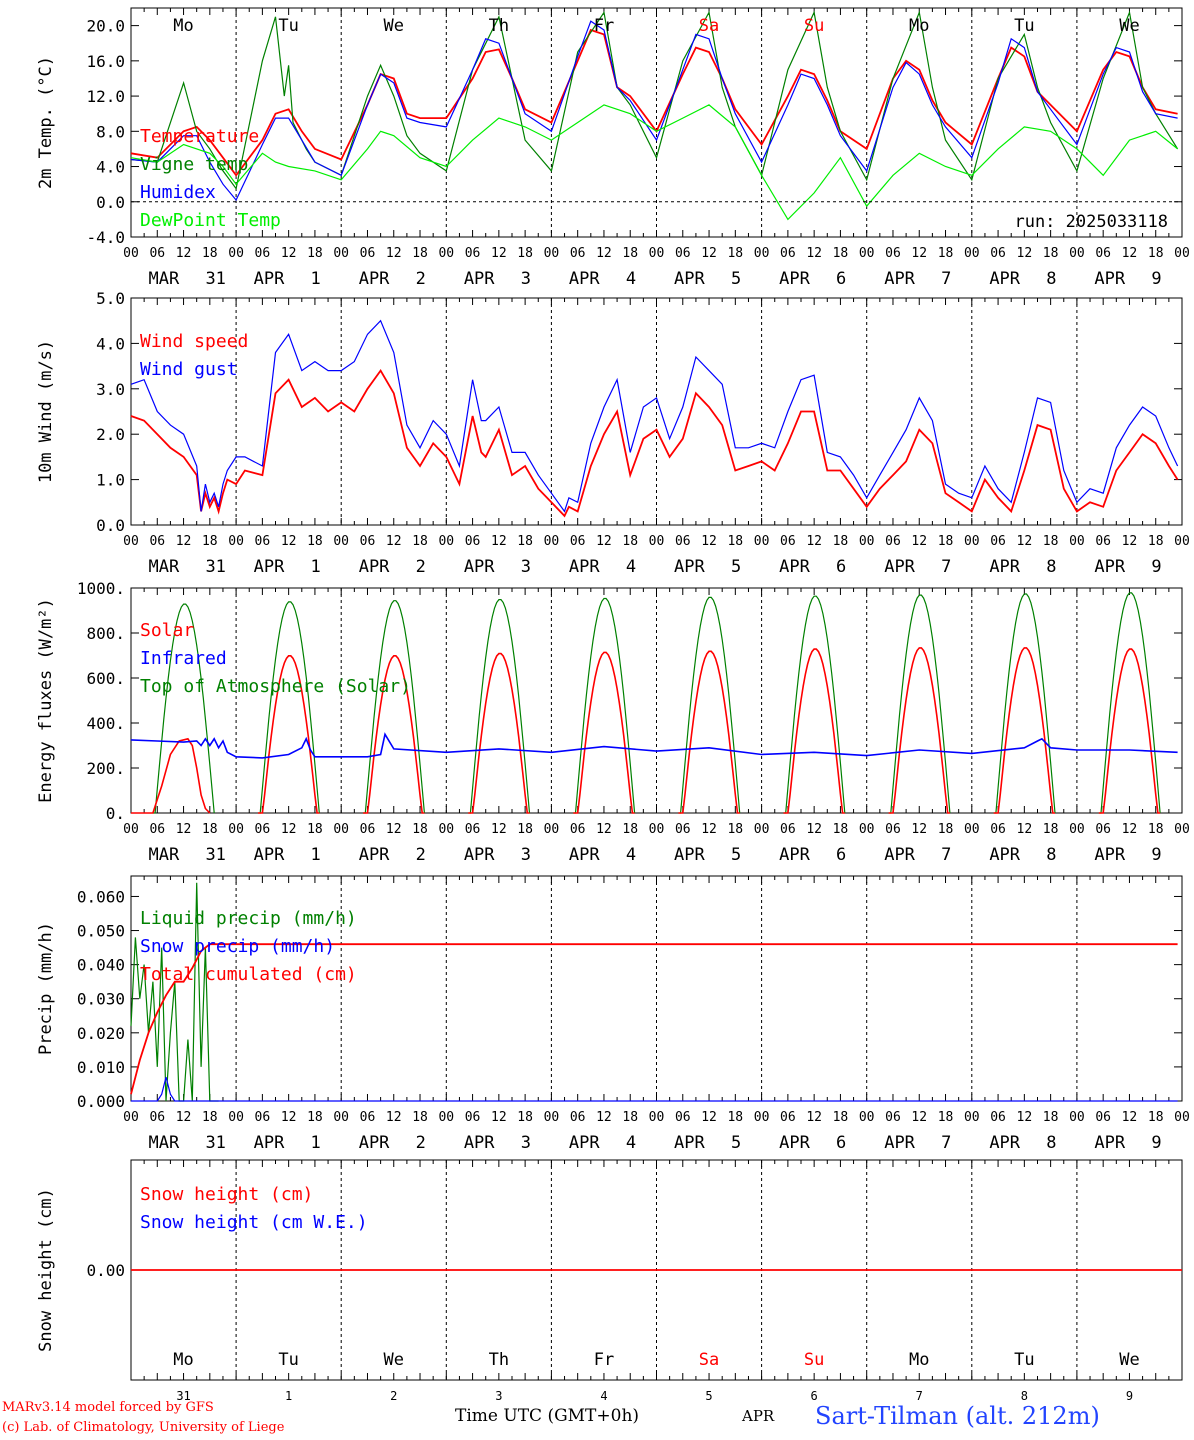  Describe the element at coordinates (101, 965) in the screenshot. I see `y-tick-label: 0.040` at that location.